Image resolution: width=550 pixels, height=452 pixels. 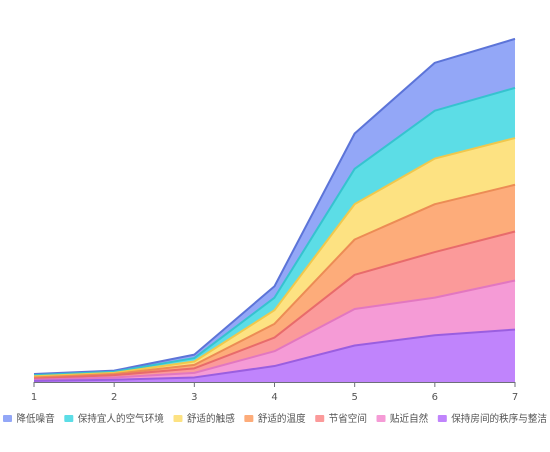 What do you see at coordinates (499, 418) in the screenshot?
I see `legend-label: 保持房间的秩序与整洁` at bounding box center [499, 418].